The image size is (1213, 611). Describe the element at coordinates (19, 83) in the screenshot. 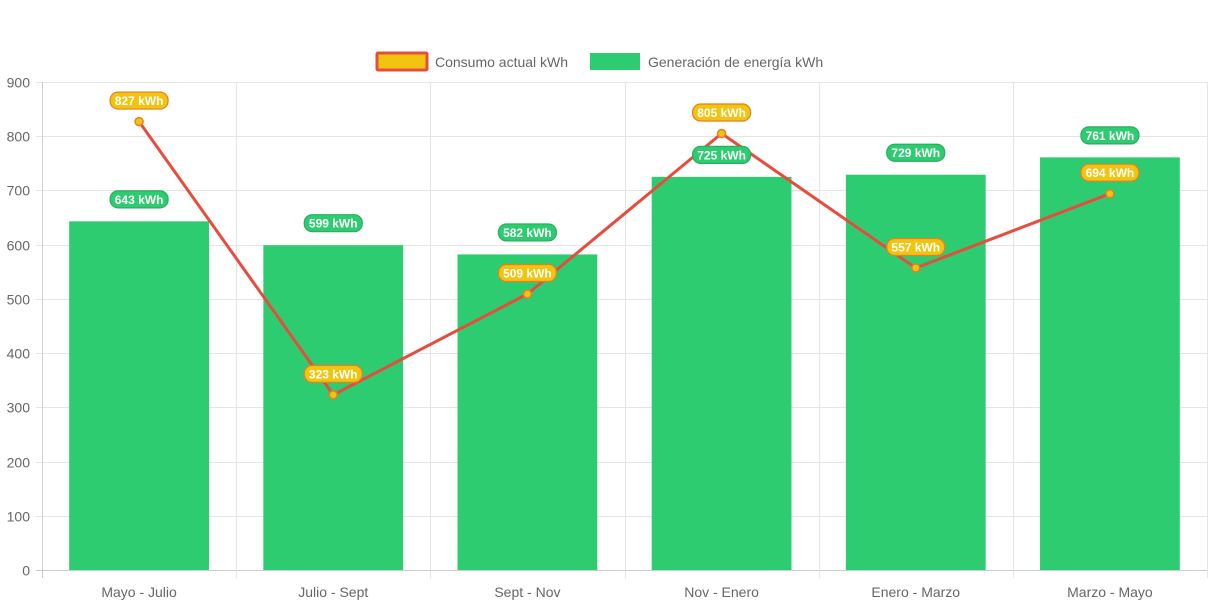

I see `y-tick-label: 900` at that location.